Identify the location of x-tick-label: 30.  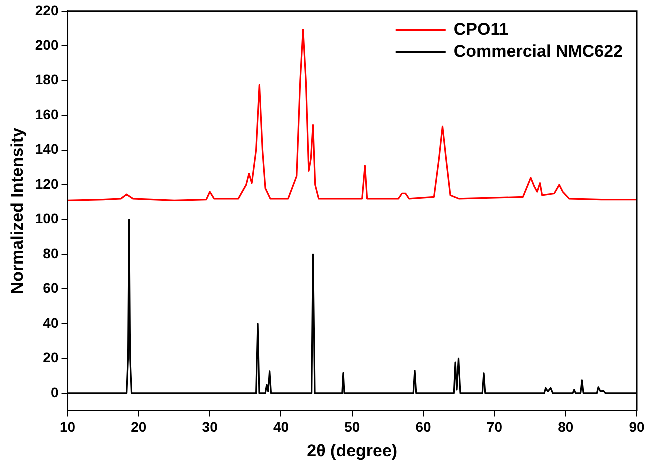
(210, 427).